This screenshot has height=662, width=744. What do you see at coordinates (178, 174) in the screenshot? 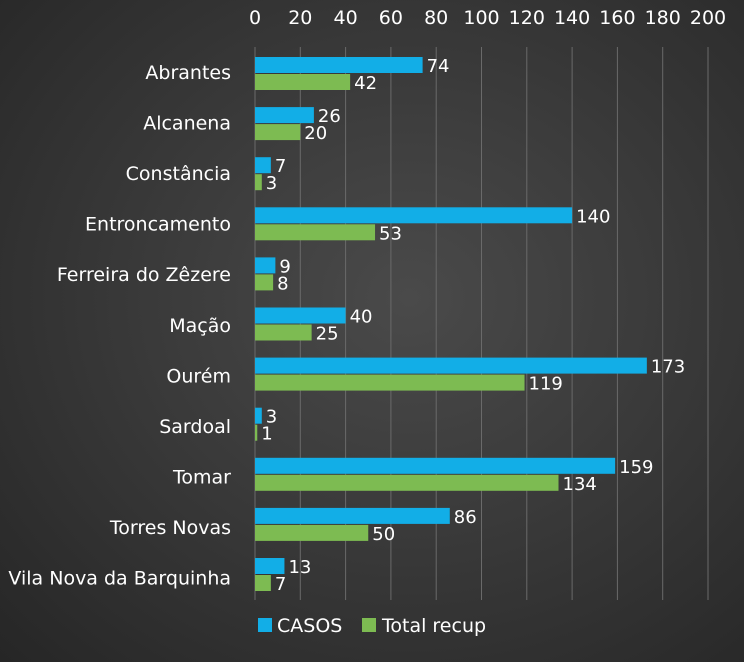
I see `category-label: Constância` at bounding box center [178, 174].